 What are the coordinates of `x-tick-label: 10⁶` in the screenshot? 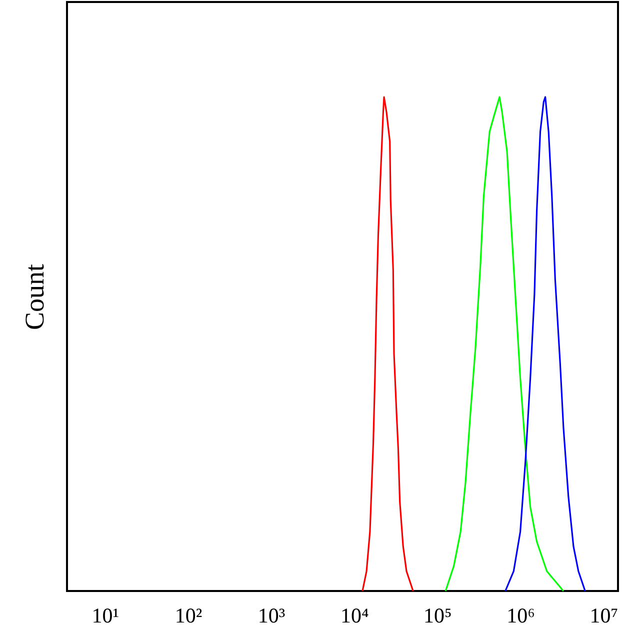 It's located at (520, 616).